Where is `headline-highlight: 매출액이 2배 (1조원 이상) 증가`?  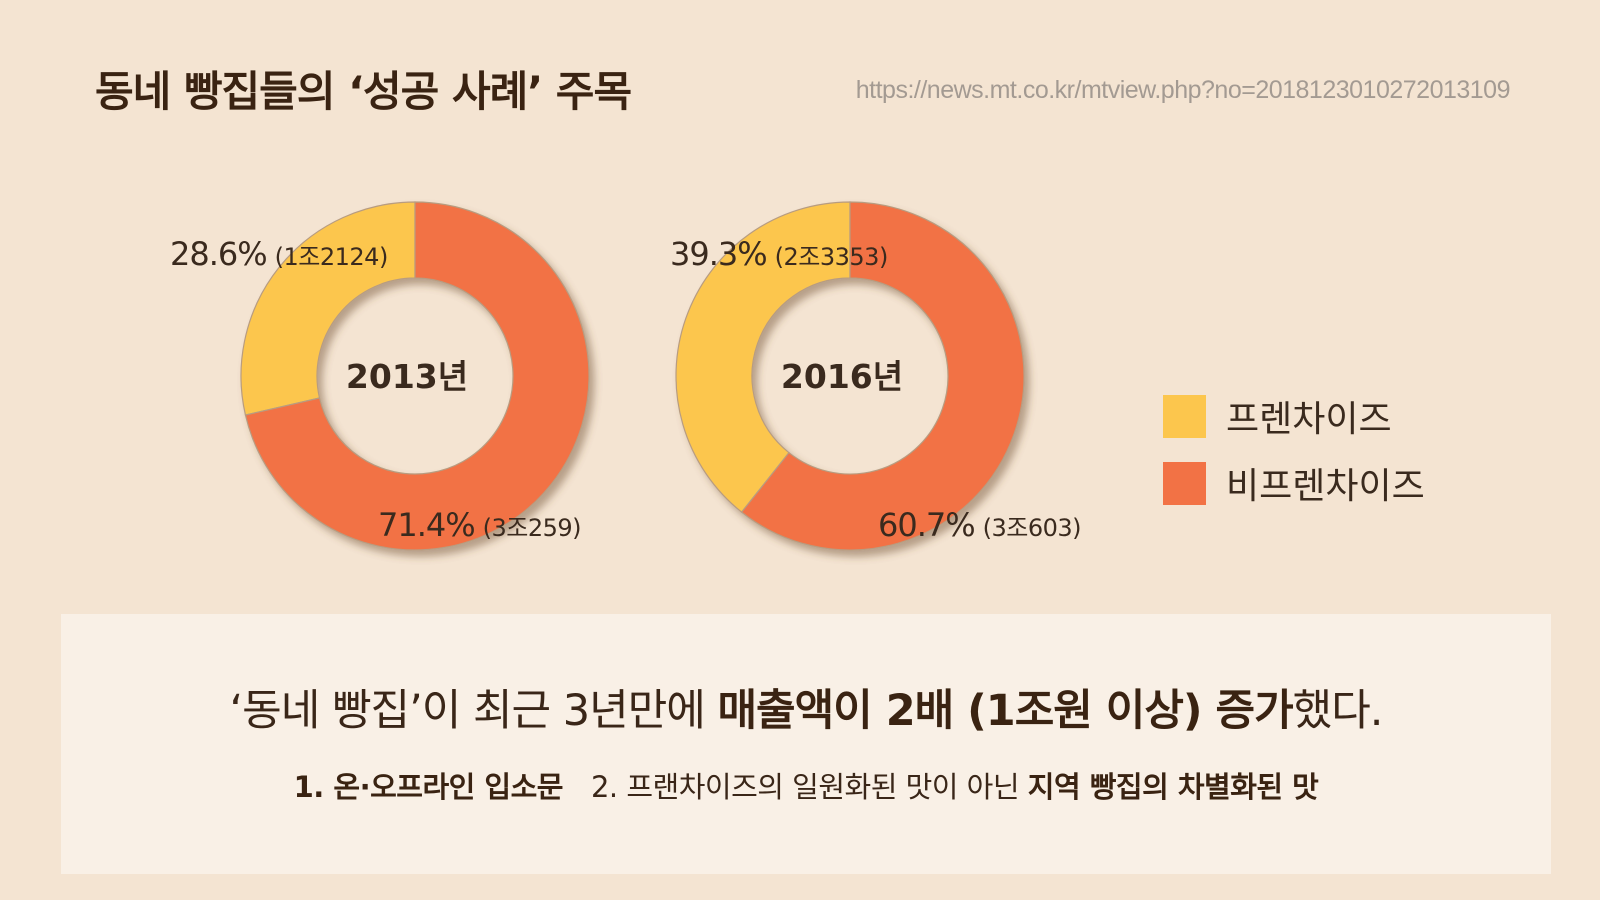 headline-highlight: 매출액이 2배 (1조원 이상) 증가 is located at coordinates (1005, 711).